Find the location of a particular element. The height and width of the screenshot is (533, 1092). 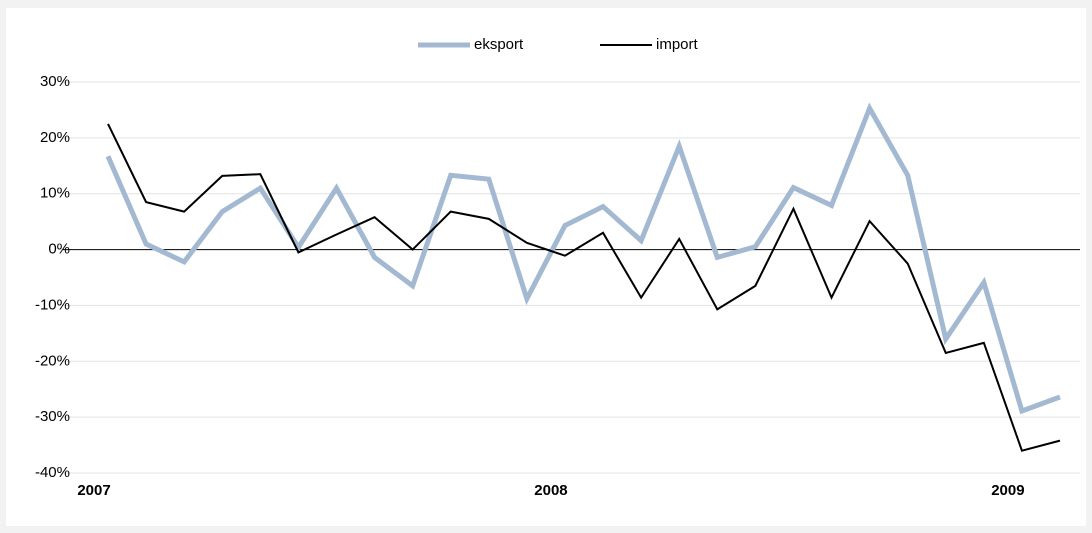

y-tick-label: 0% is located at coordinates (59, 249).